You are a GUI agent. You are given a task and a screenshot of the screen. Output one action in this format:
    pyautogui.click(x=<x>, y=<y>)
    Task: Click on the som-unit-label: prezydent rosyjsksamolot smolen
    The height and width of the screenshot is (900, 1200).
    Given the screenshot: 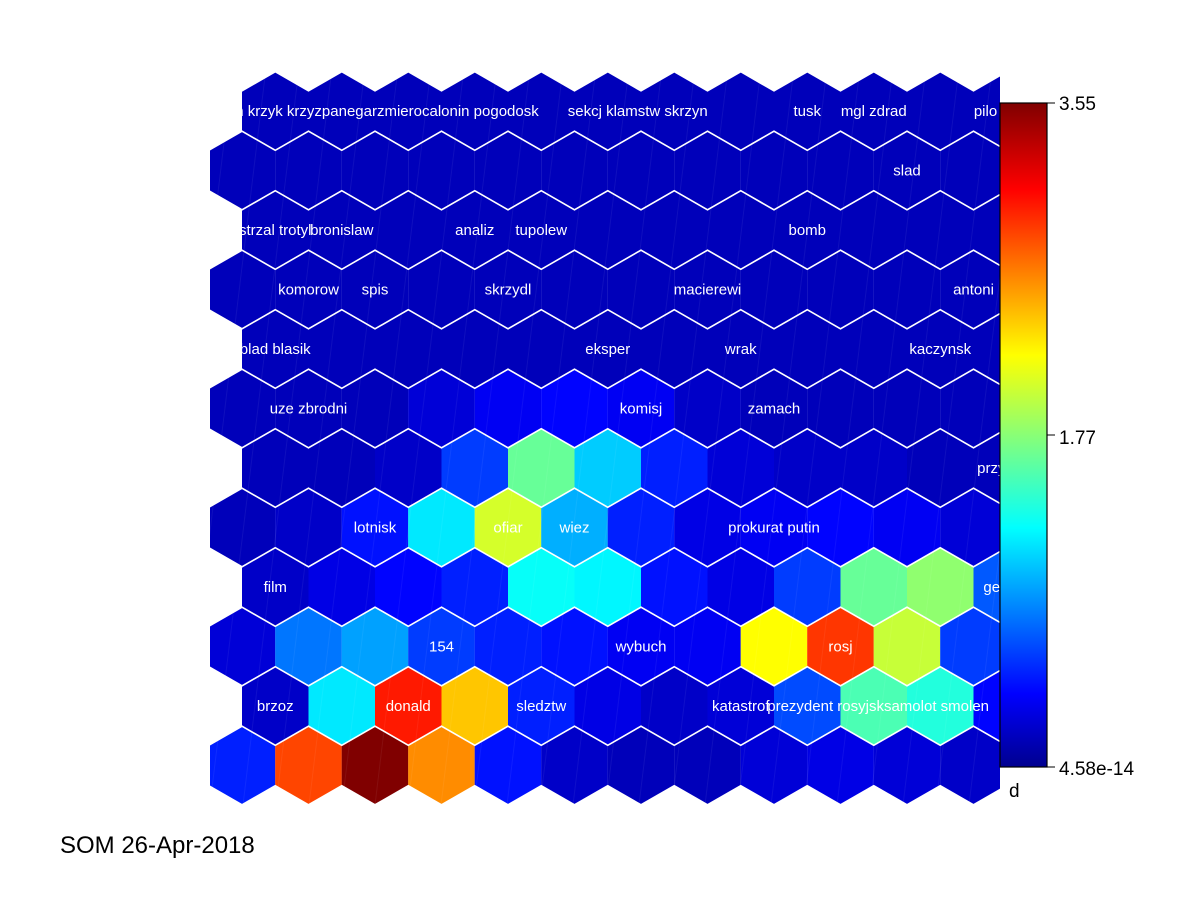 What is the action you would take?
    pyautogui.click(x=878, y=706)
    